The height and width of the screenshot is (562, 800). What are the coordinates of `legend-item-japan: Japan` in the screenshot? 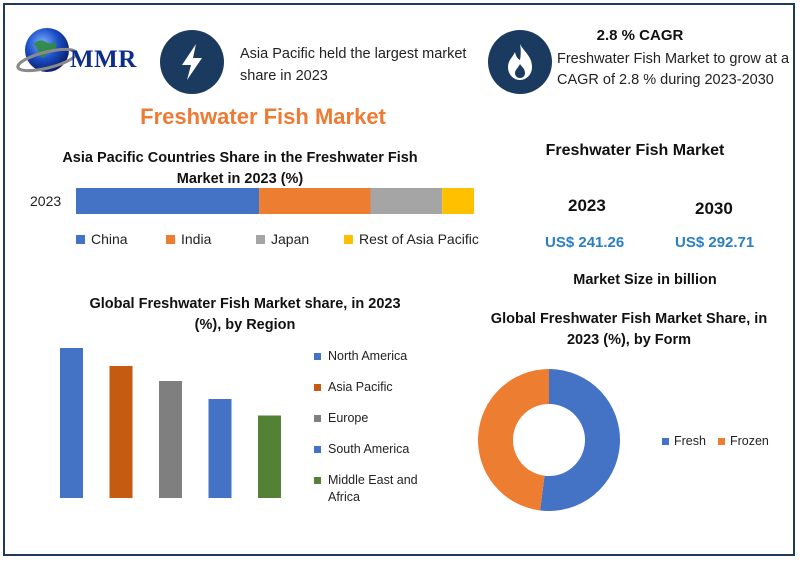 It's located at (282, 239).